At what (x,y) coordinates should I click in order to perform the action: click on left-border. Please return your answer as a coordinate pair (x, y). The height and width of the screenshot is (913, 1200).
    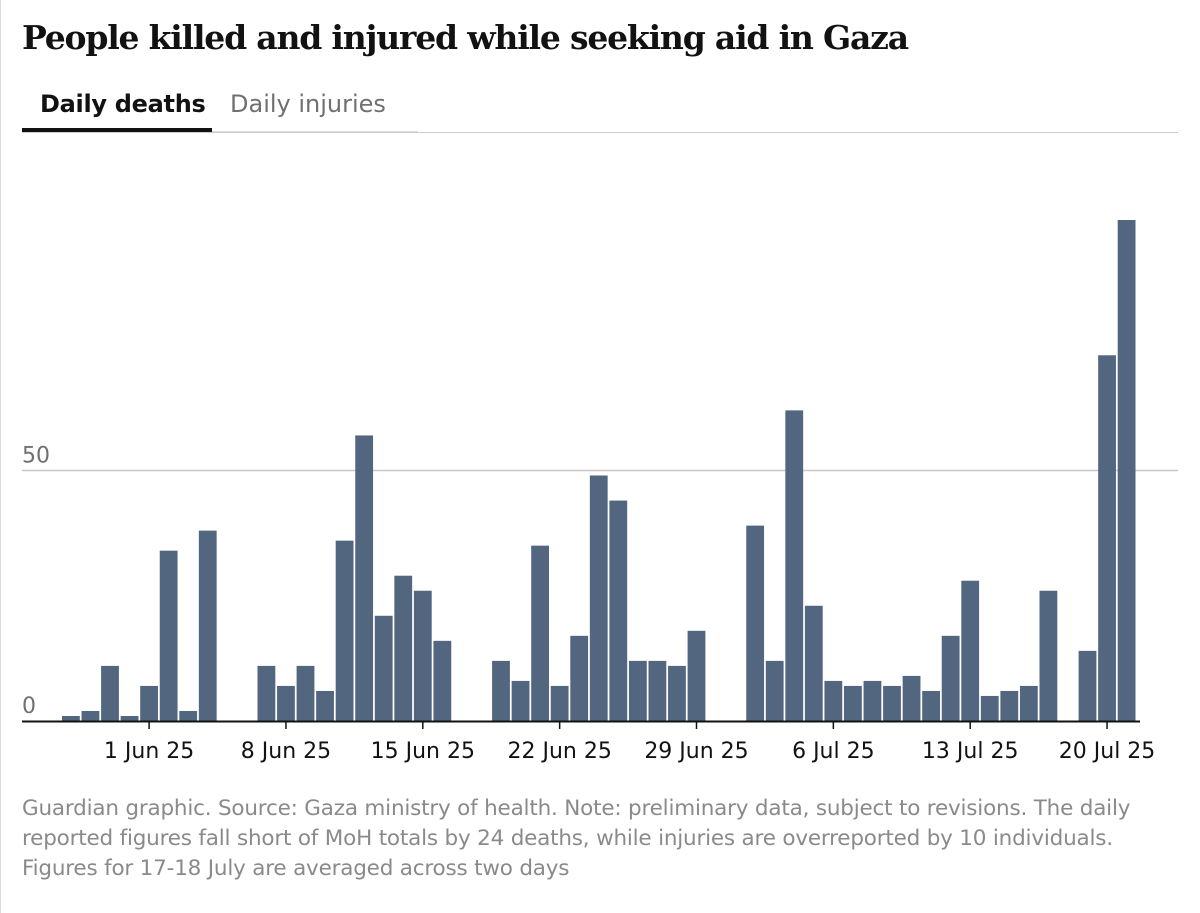
    Looking at the image, I should click on (0, 456).